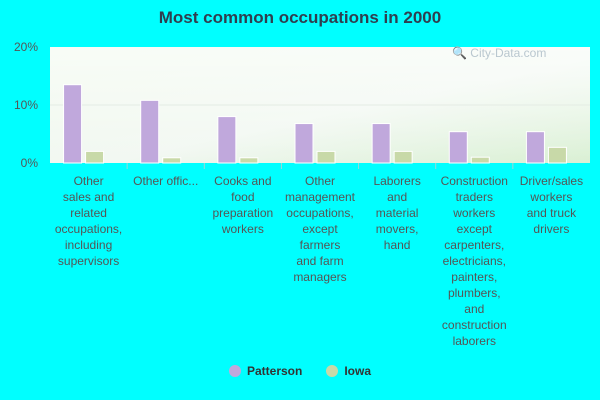 This screenshot has width=600, height=400. I want to click on legend-label: Patterson, so click(274, 371).